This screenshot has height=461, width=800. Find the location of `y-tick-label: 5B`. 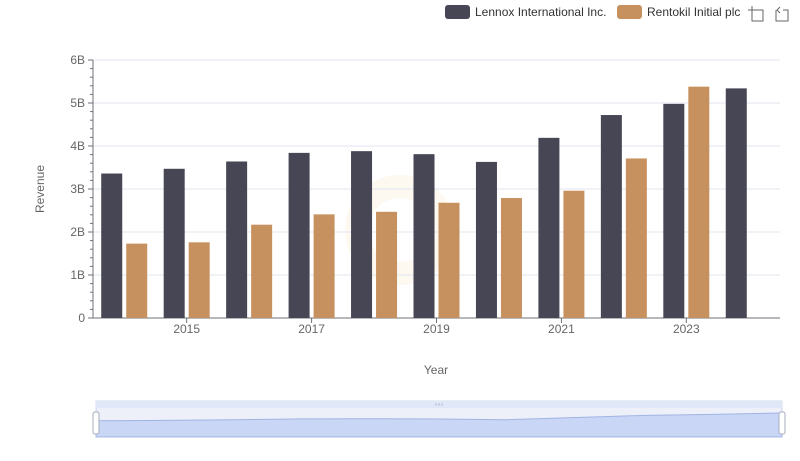

y-tick-label: 5B is located at coordinates (77, 103).